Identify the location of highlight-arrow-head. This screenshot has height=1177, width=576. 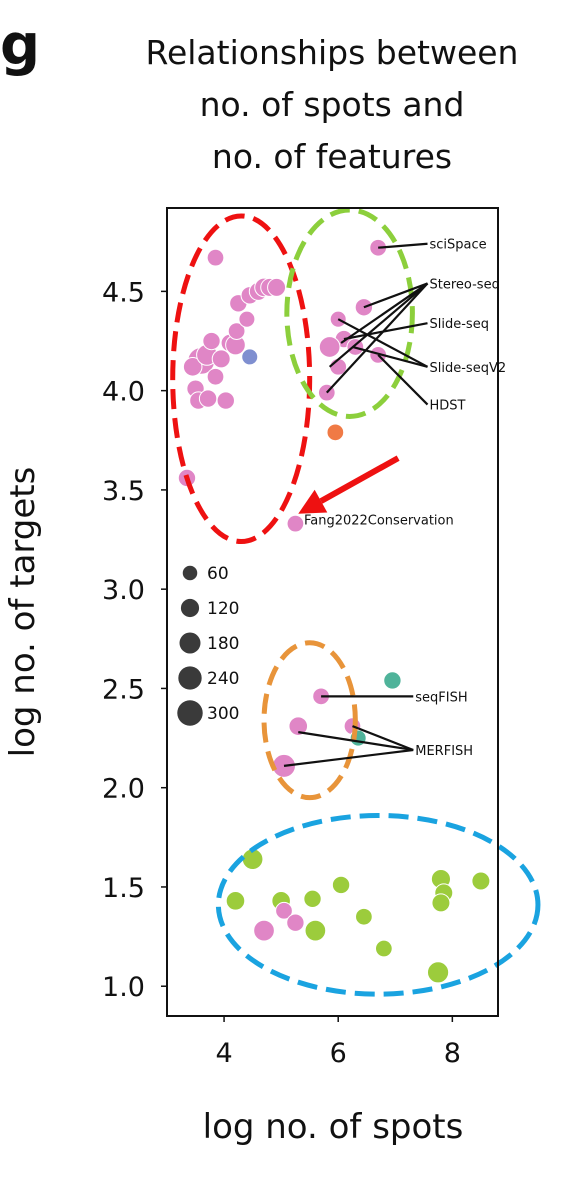
(313, 501).